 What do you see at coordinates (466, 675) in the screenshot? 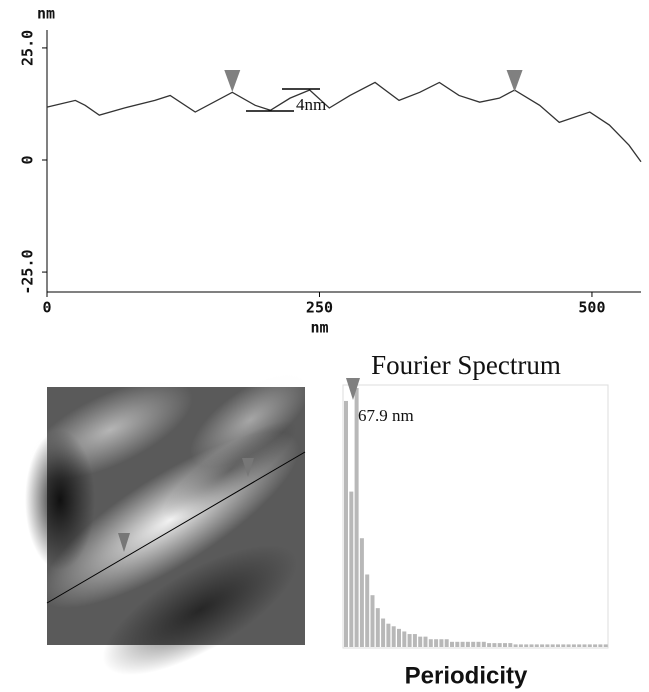
I see `x-axis-label: Periodicity` at bounding box center [466, 675].